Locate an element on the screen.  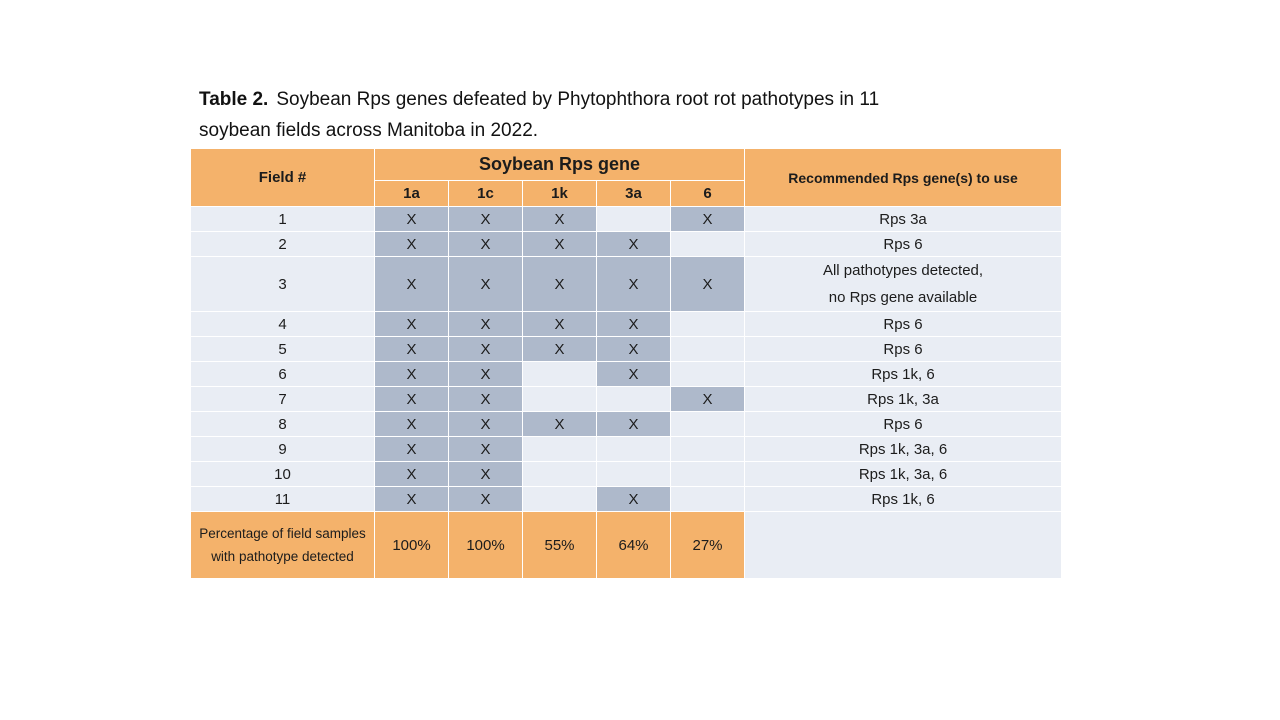
field-number: 10 is located at coordinates (282, 474).